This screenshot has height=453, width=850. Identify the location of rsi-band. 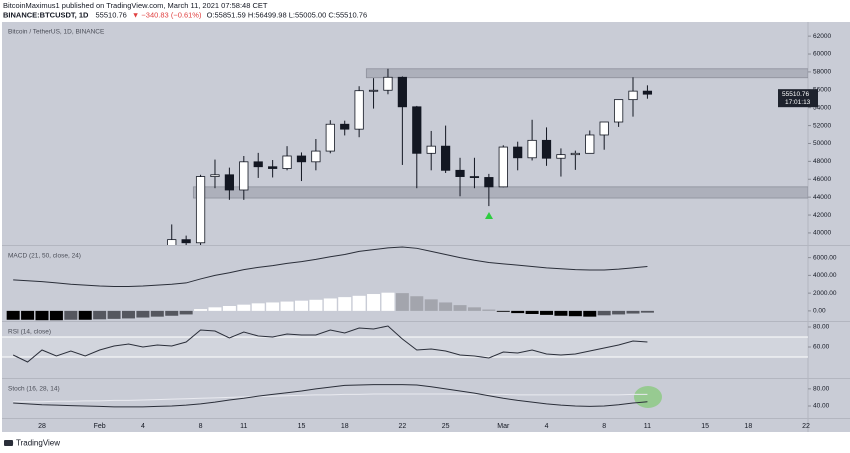
(405, 347).